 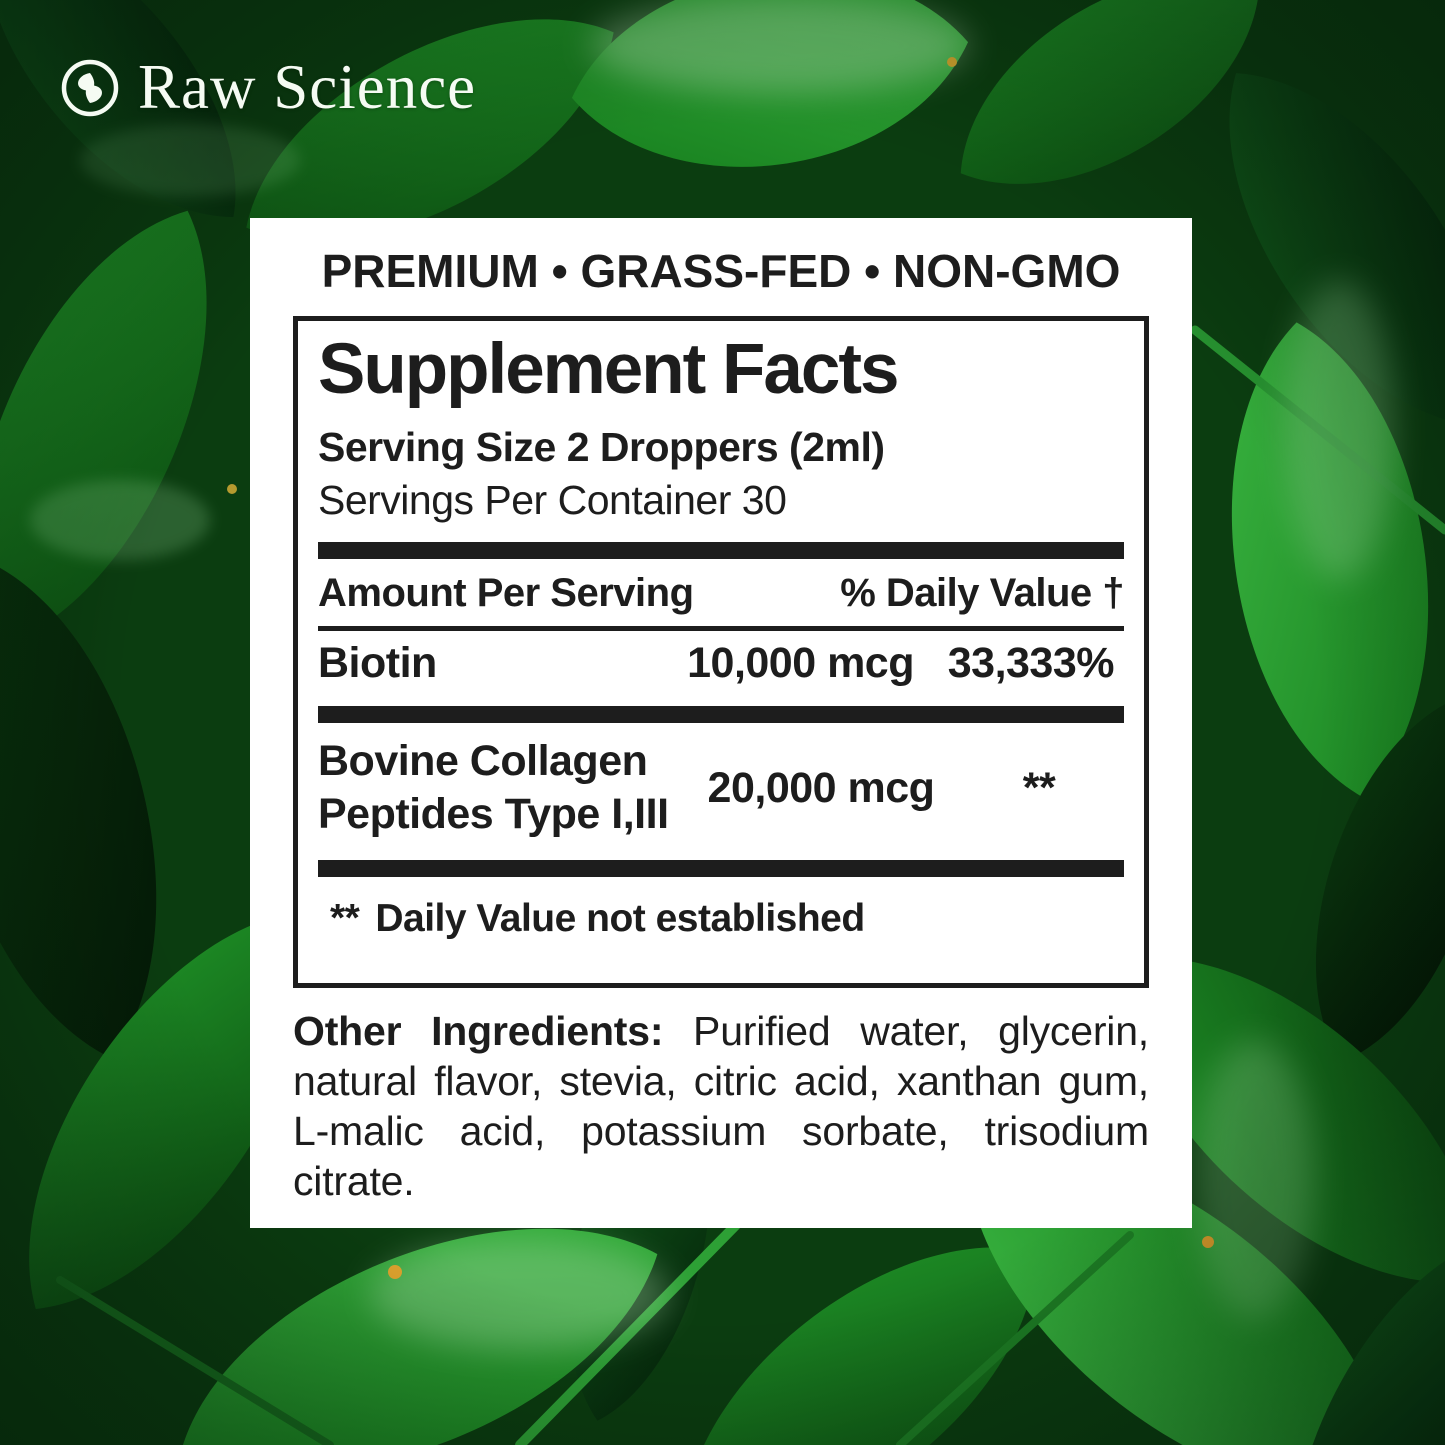 What do you see at coordinates (821, 787) in the screenshot?
I see `nutrient-amount: 20,000 mcg` at bounding box center [821, 787].